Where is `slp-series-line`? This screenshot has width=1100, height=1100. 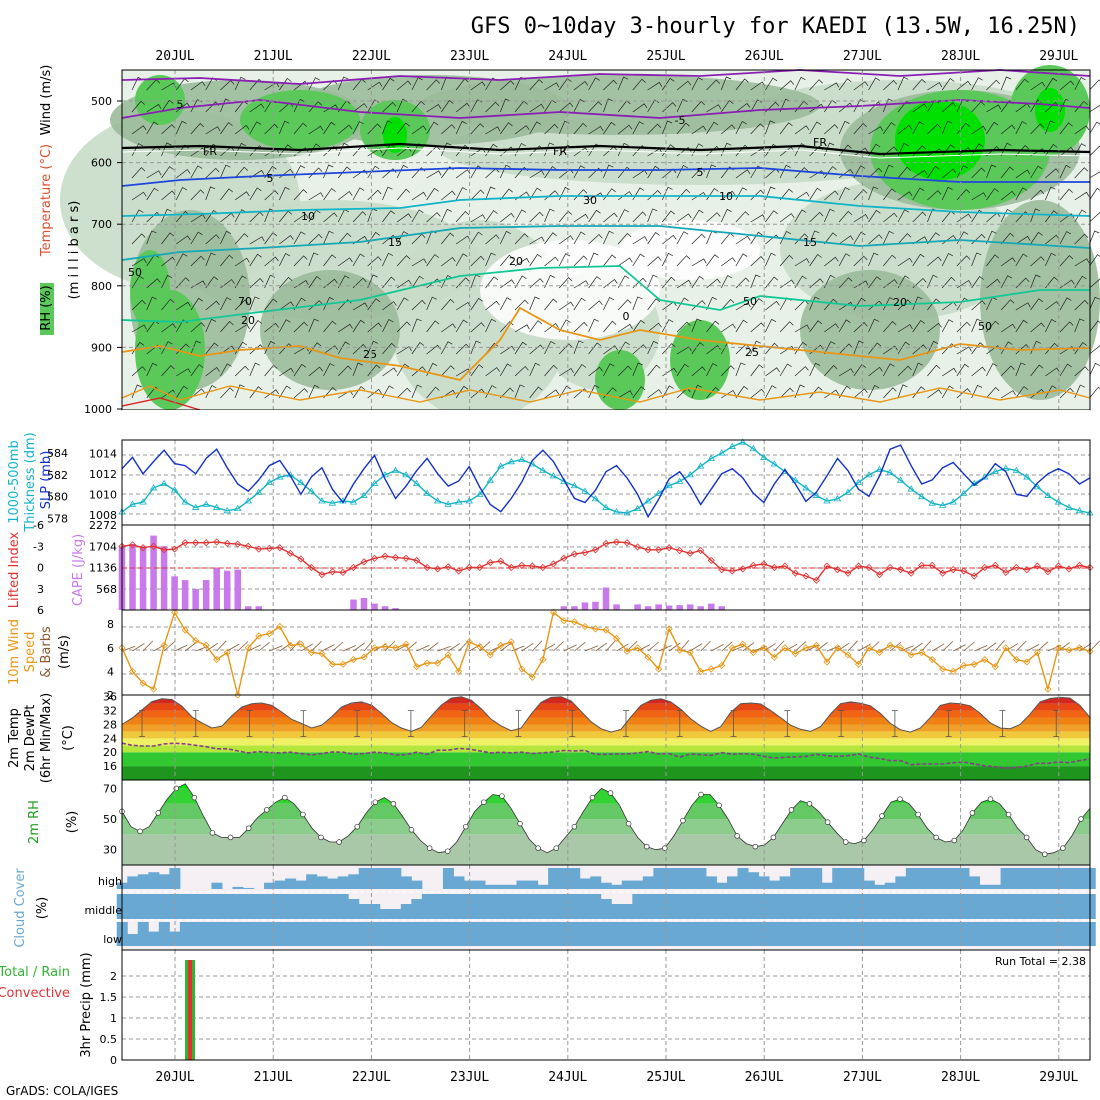 slp-series-line is located at coordinates (606, 481).